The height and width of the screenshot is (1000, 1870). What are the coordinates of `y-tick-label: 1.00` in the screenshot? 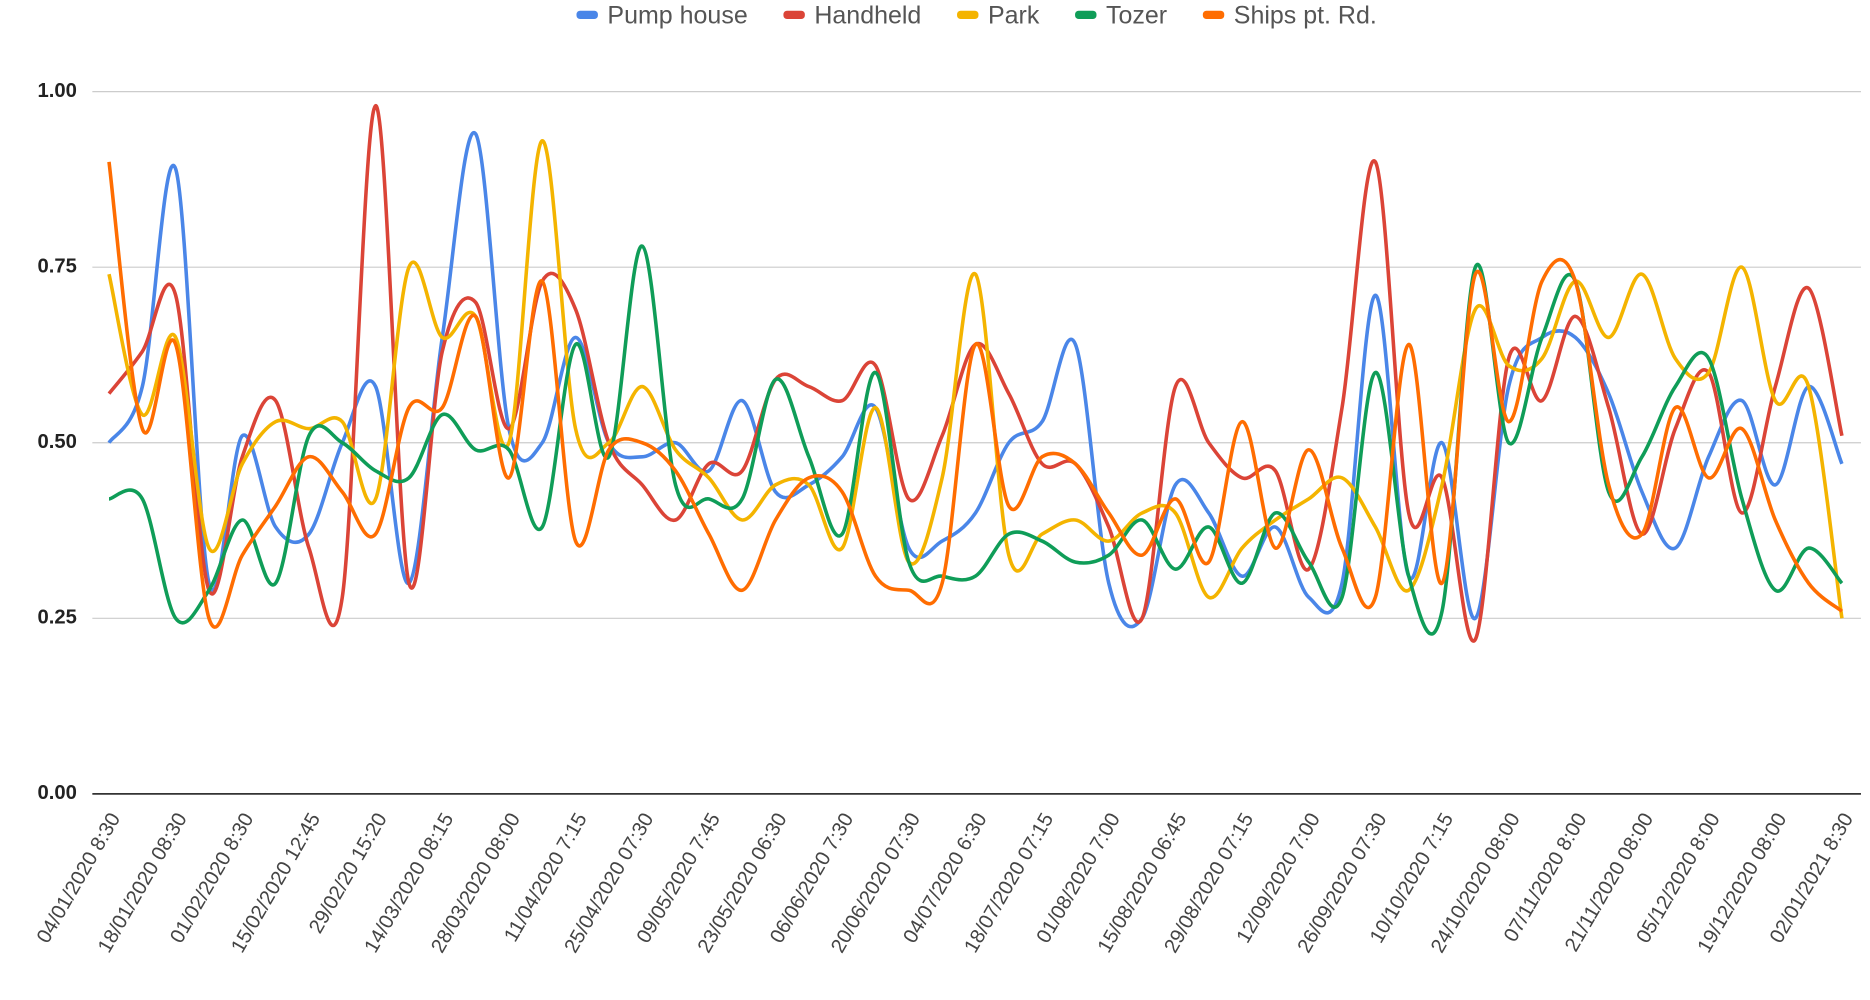 It's located at (57, 91).